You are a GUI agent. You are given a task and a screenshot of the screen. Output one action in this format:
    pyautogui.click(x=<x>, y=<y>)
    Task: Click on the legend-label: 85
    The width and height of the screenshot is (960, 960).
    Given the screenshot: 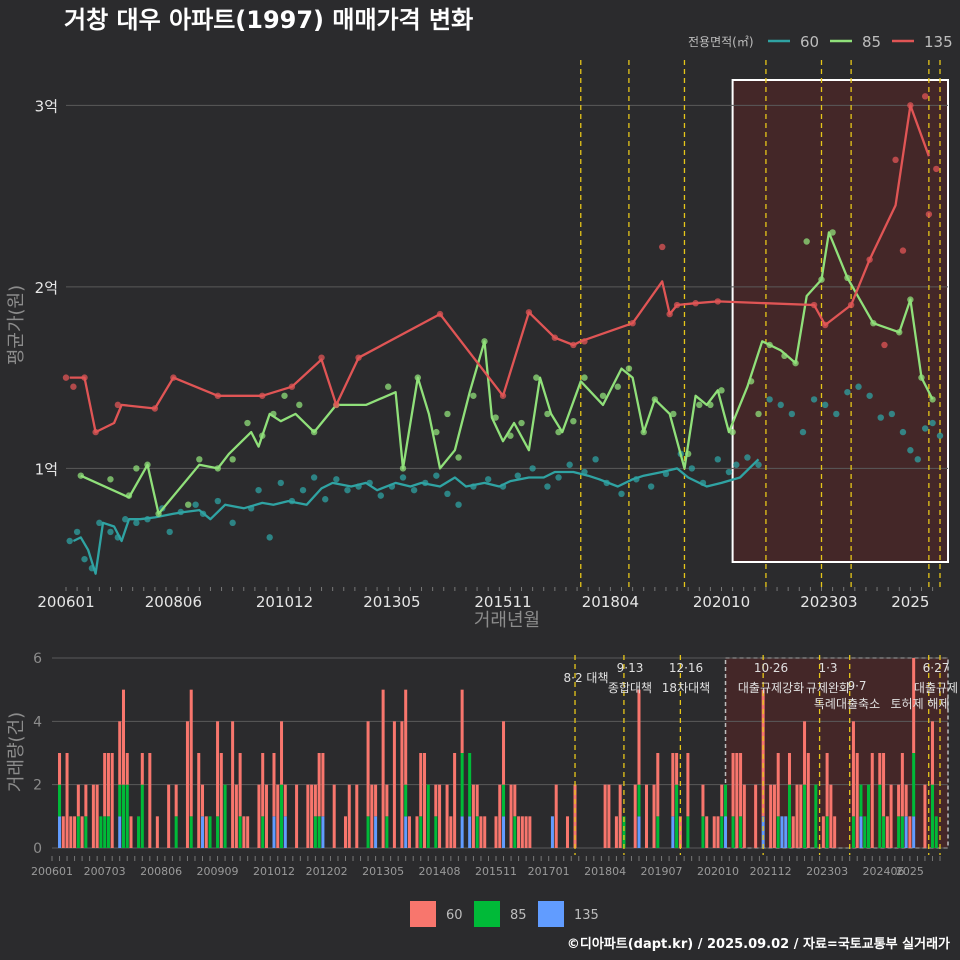 What is the action you would take?
    pyautogui.click(x=871, y=42)
    